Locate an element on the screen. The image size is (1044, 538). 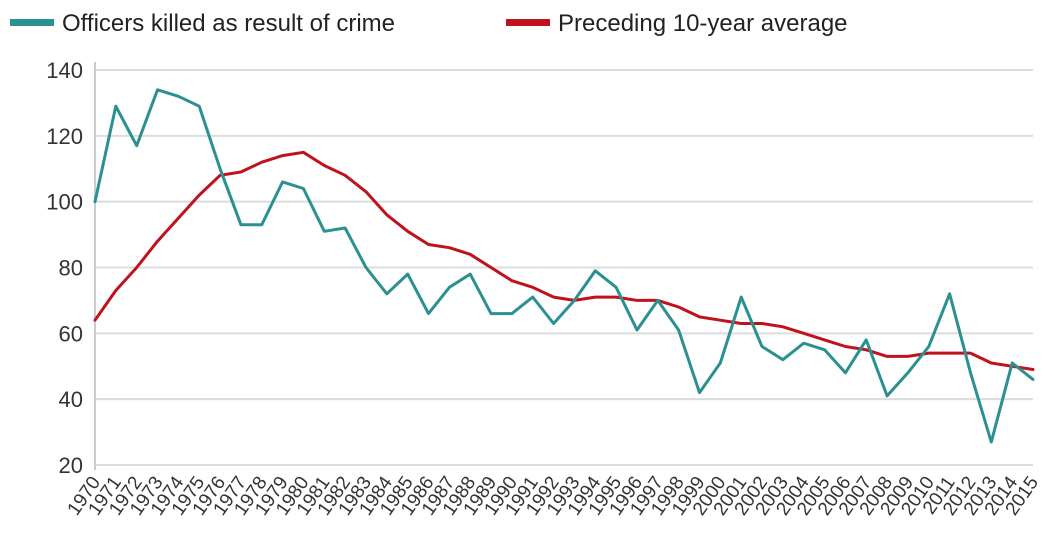
legend-swatch-preceding-average is located at coordinates (528, 22).